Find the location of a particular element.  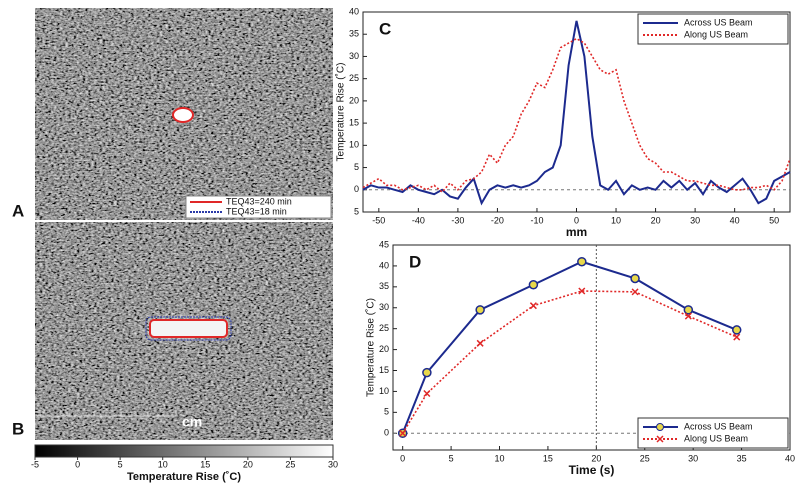

panel-label: D is located at coordinates (415, 261).